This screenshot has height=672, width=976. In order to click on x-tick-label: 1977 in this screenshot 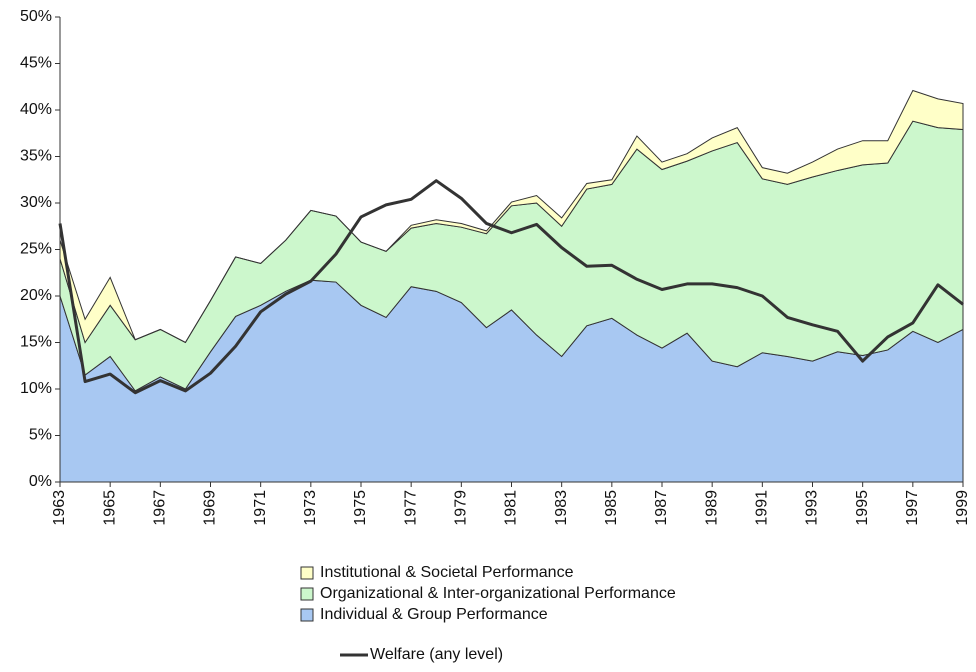, I will do `click(410, 508)`.